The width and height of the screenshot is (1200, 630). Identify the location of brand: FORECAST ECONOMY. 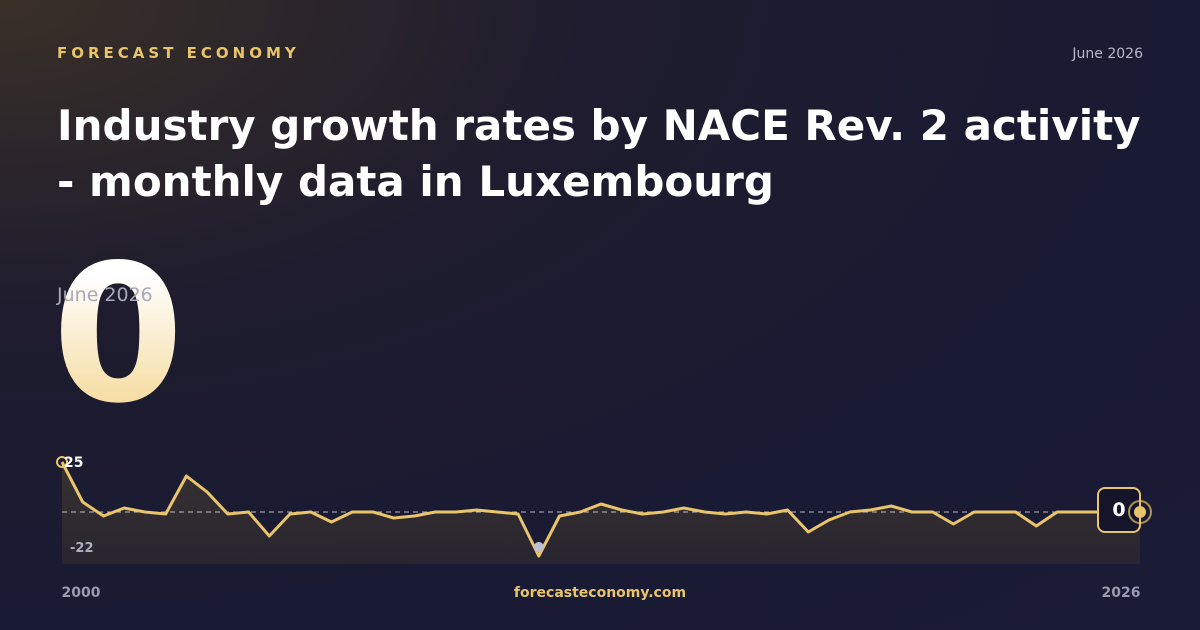
(178, 53).